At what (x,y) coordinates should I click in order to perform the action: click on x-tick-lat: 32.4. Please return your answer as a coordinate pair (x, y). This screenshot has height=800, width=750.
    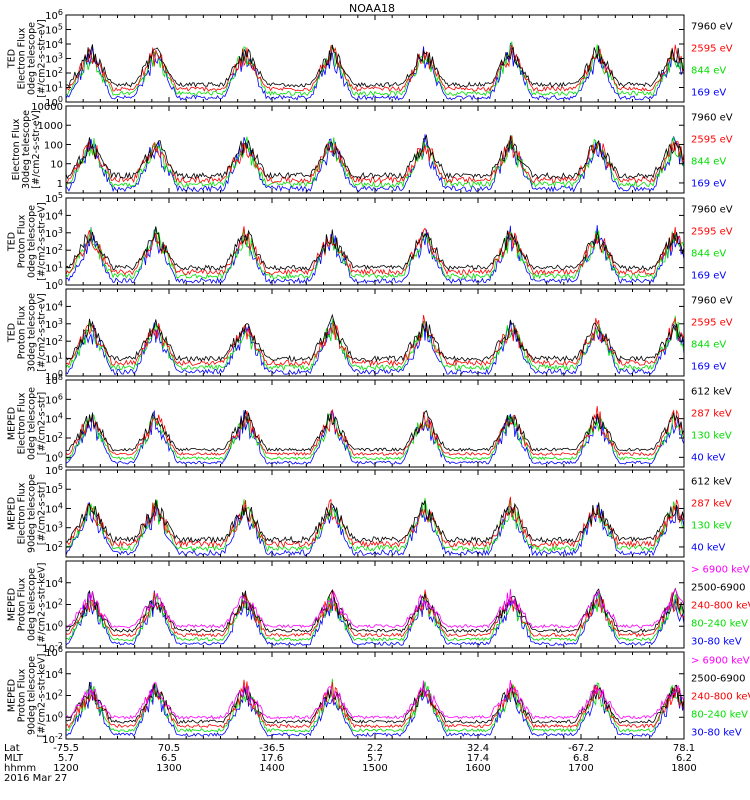
    Looking at the image, I should click on (478, 748).